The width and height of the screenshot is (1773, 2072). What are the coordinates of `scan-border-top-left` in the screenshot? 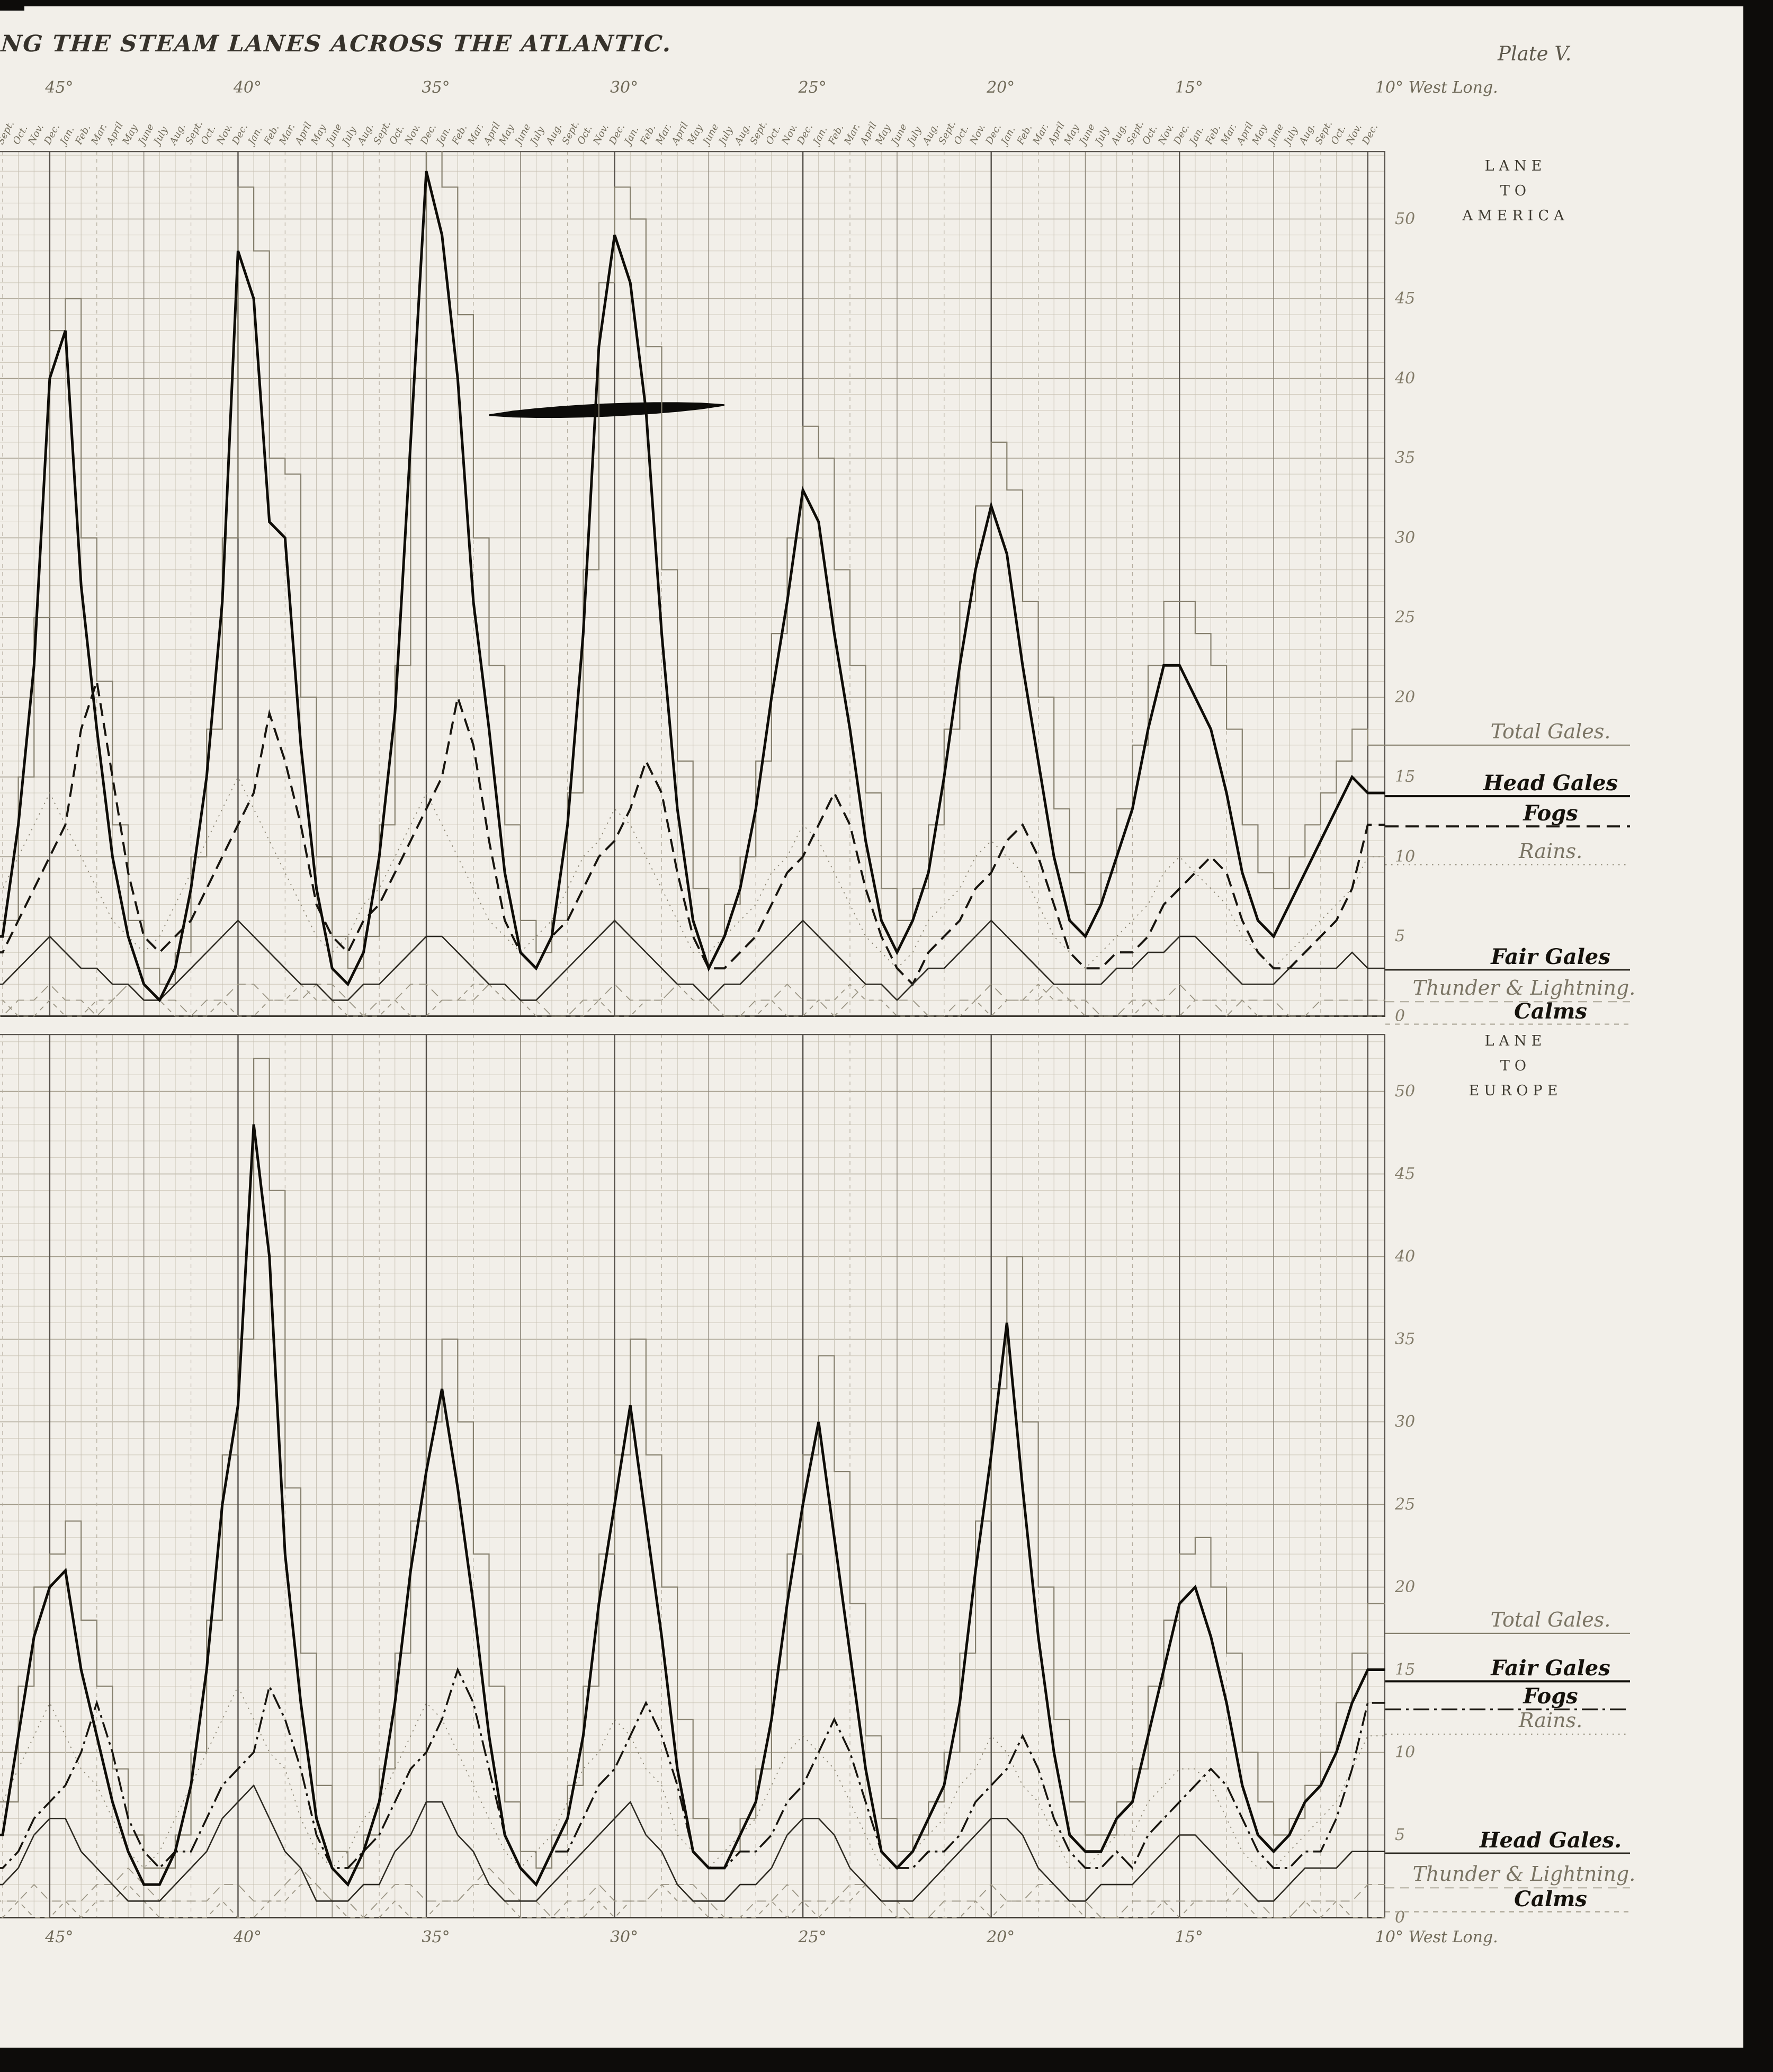 It's located at (12, 5).